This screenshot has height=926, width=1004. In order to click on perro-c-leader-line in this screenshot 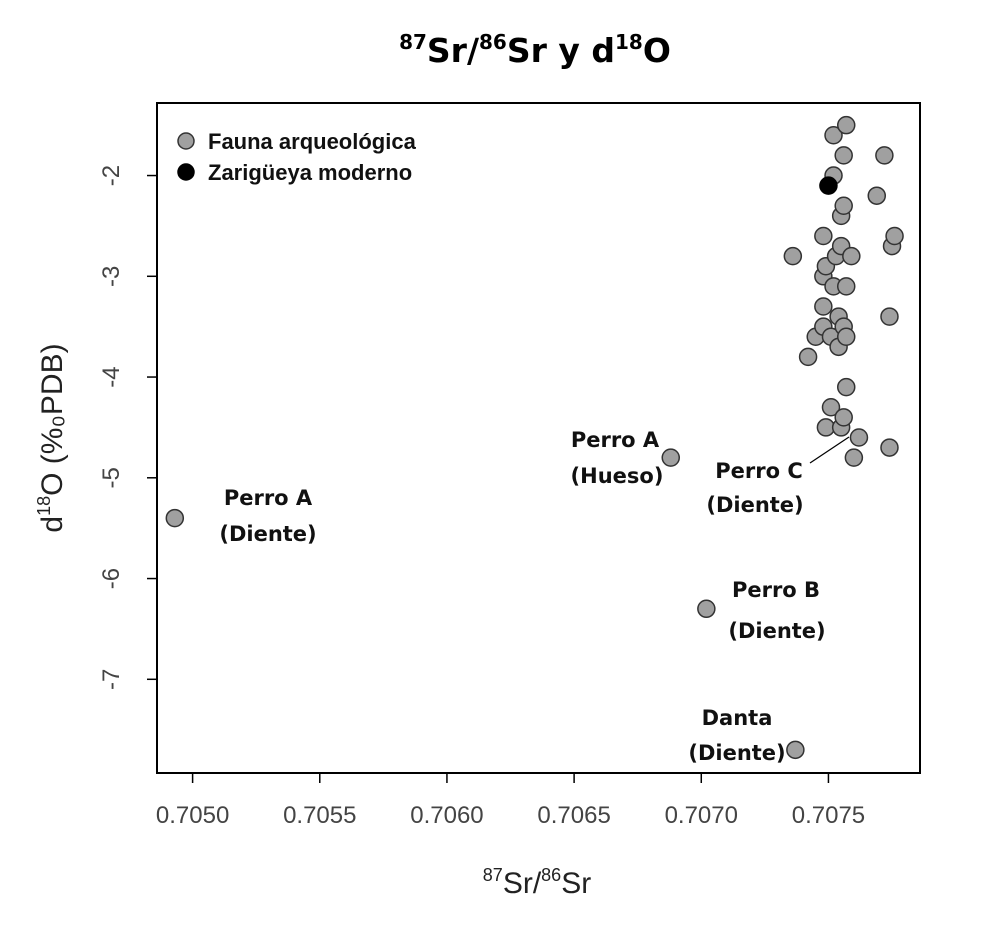, I will do `click(829, 450)`.